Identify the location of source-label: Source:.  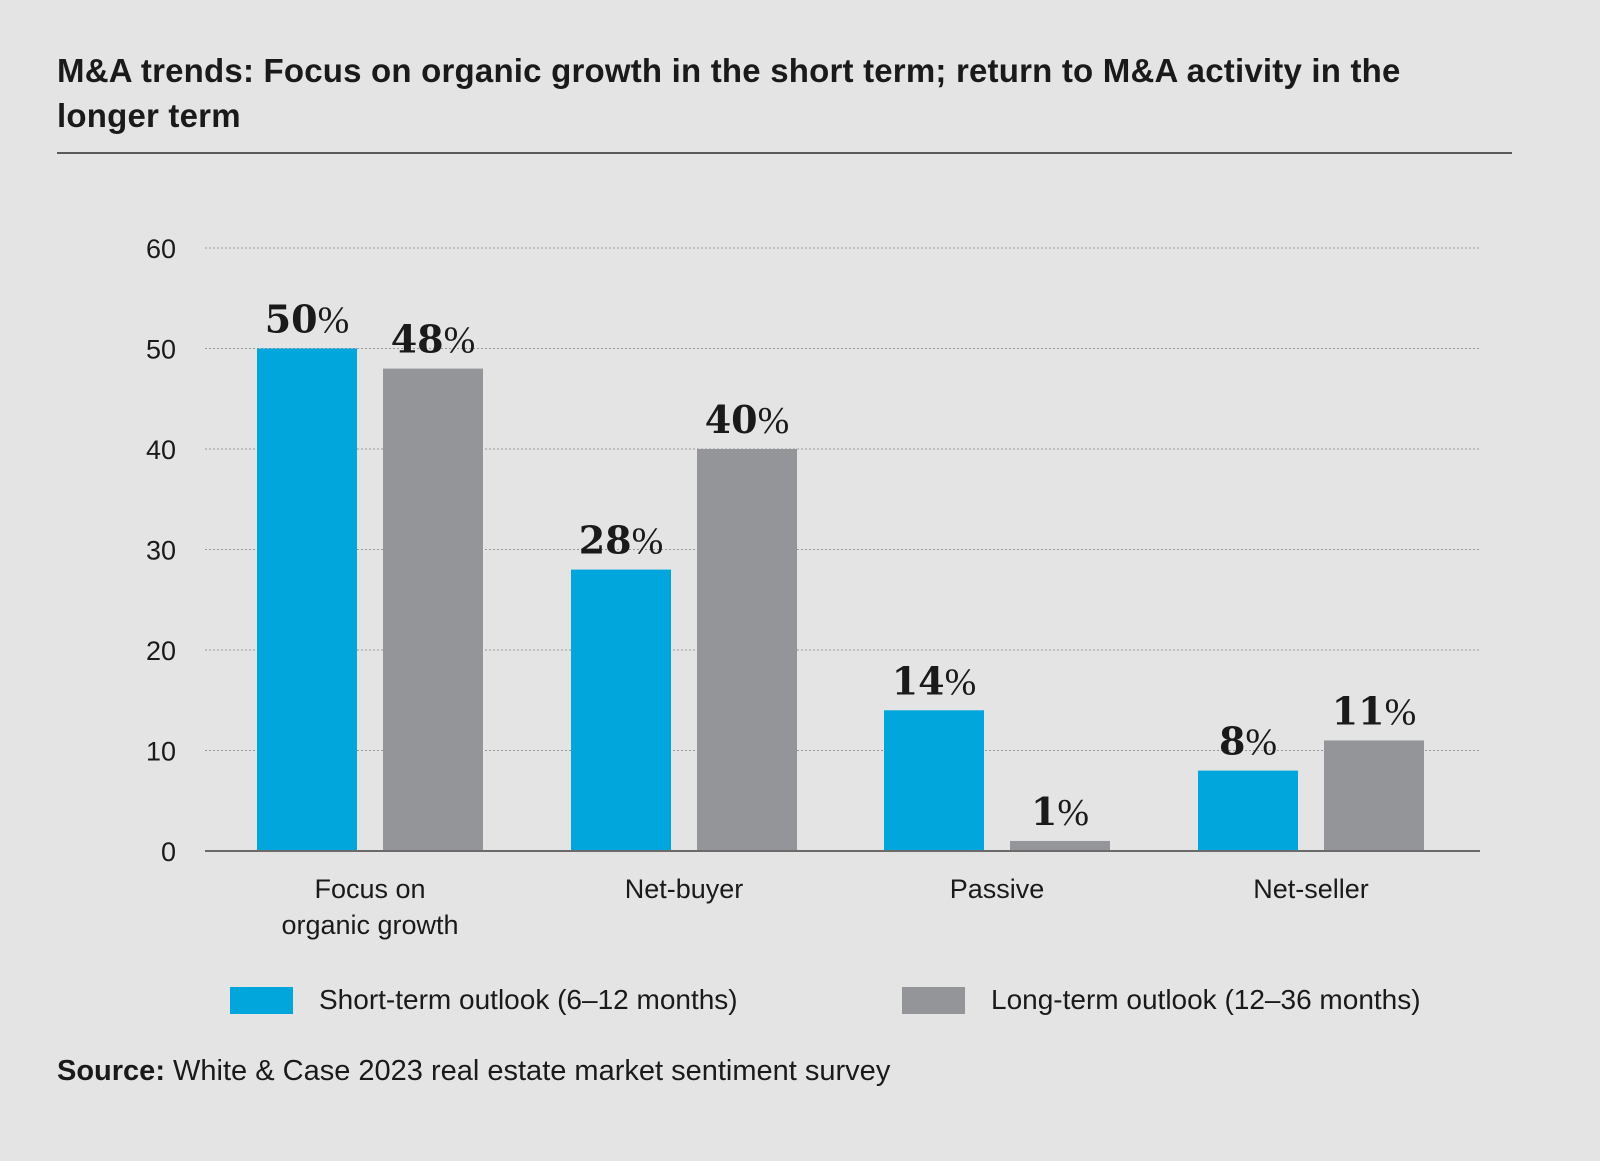
(111, 1071).